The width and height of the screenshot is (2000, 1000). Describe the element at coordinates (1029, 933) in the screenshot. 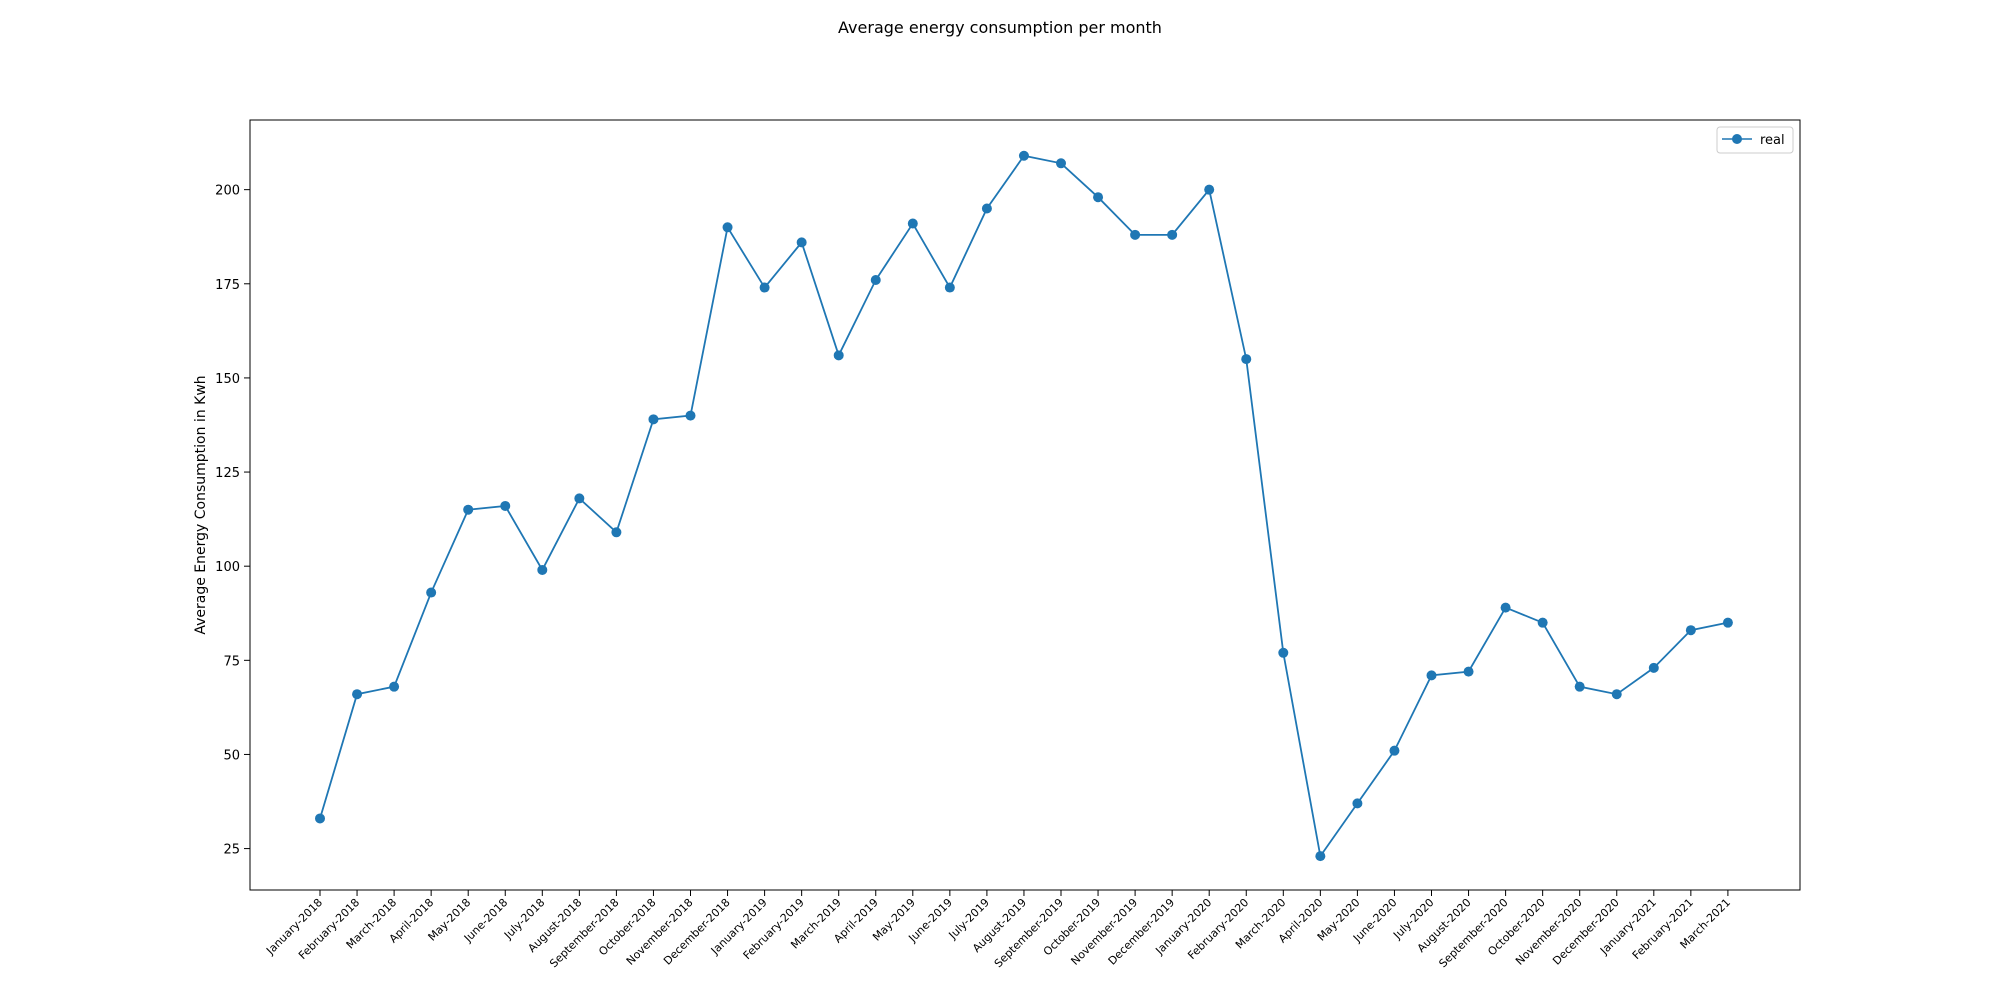

I see `x-tick-label: September-2019` at that location.